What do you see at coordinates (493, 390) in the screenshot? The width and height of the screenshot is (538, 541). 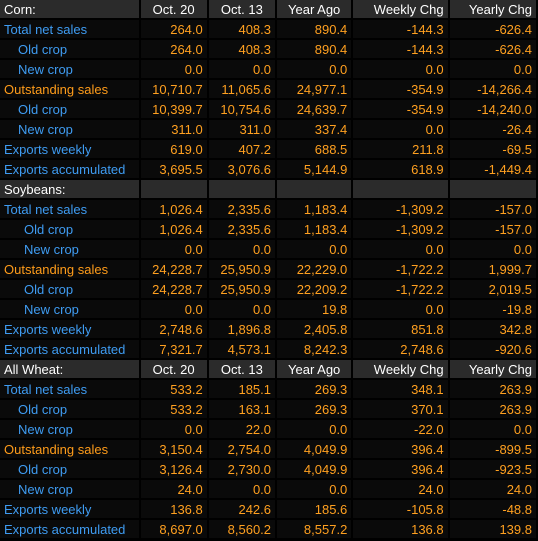 I see `cell-yearly-chg: 263.9` at bounding box center [493, 390].